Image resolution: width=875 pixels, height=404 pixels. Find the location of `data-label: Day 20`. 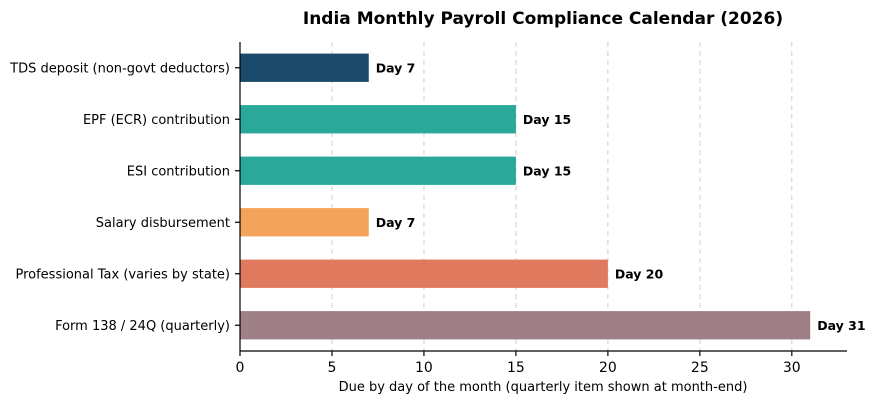

data-label: Day 20 is located at coordinates (639, 273).